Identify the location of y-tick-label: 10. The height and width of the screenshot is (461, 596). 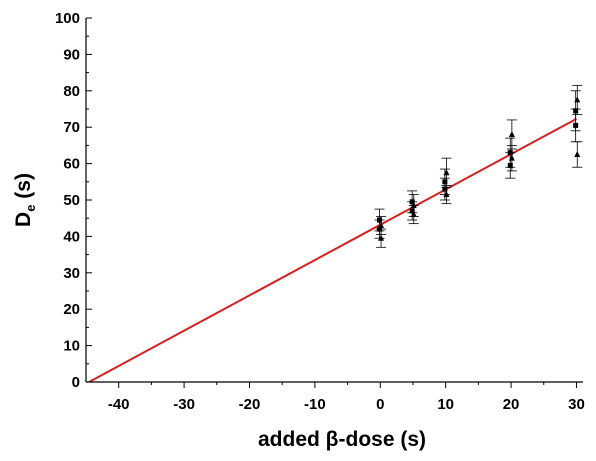
(71, 346).